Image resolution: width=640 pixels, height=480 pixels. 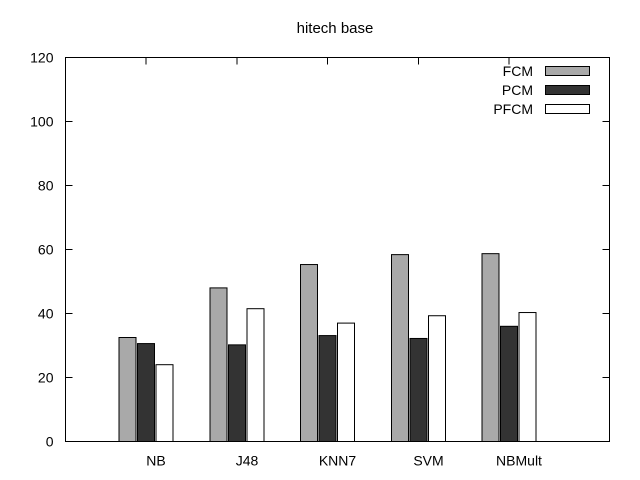 I want to click on bar-pfcm-nb, so click(x=164, y=403).